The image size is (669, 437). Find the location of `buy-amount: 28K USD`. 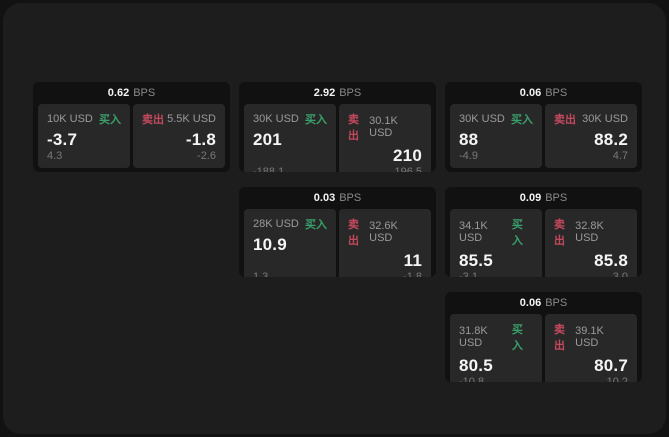

buy-amount: 28K USD is located at coordinates (276, 224).